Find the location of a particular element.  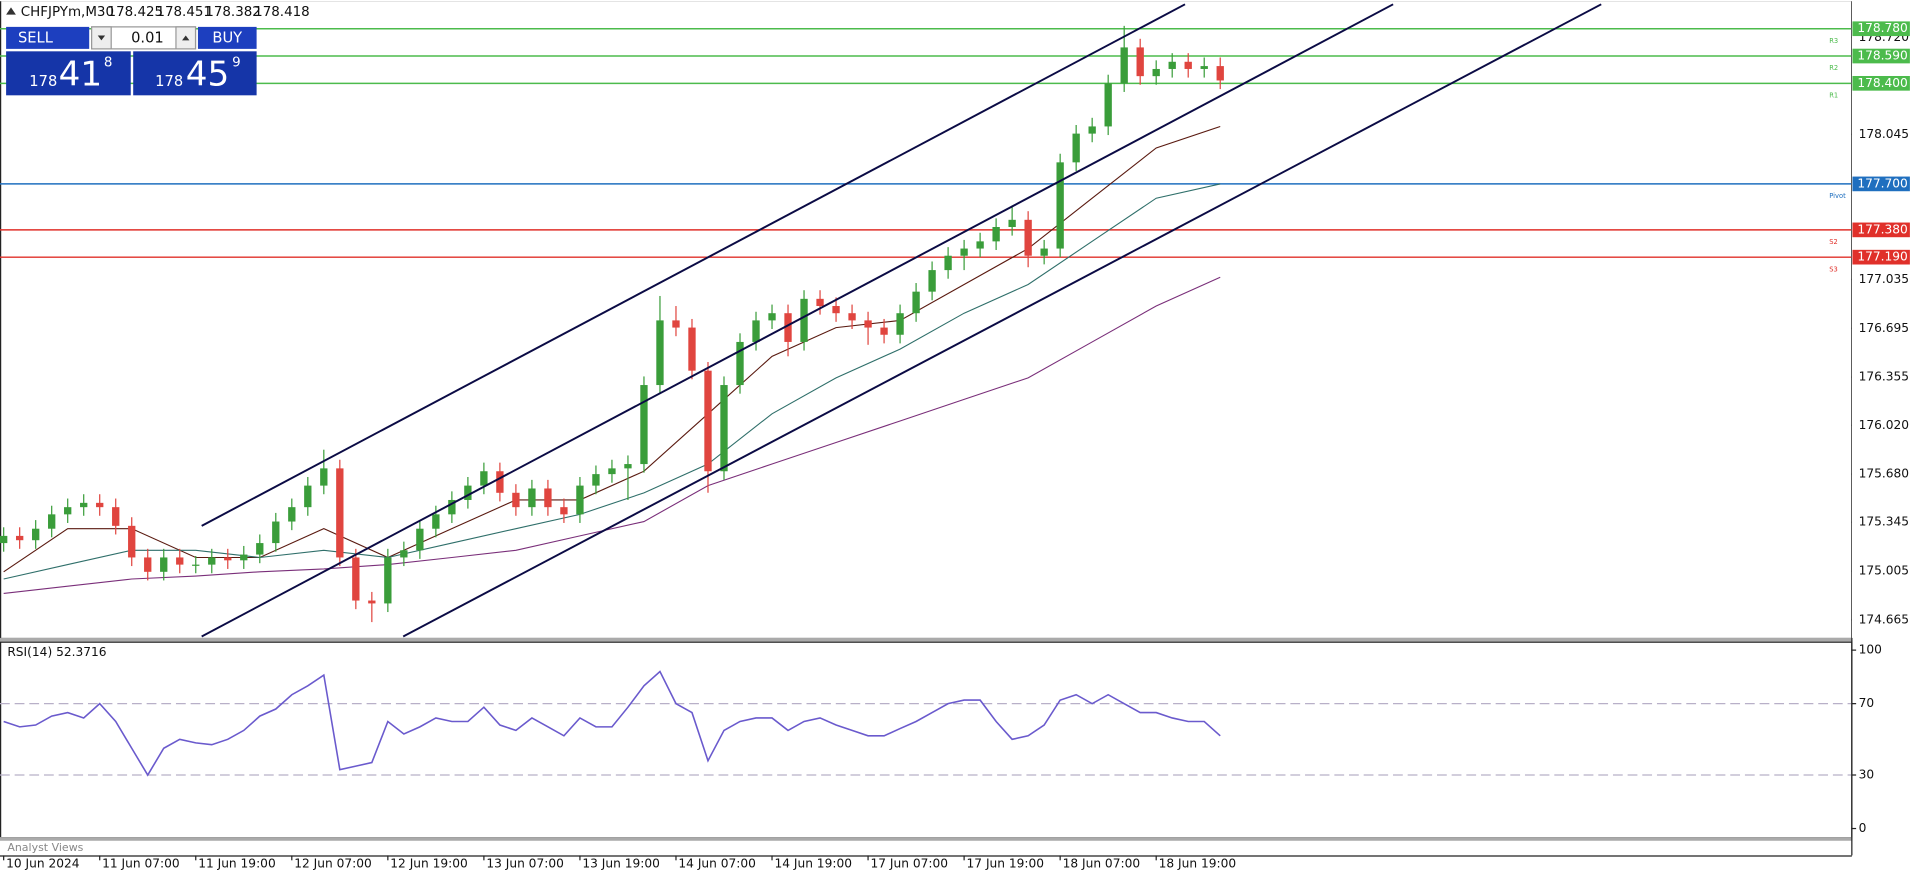

level-label: 178.400 is located at coordinates (1882, 83).